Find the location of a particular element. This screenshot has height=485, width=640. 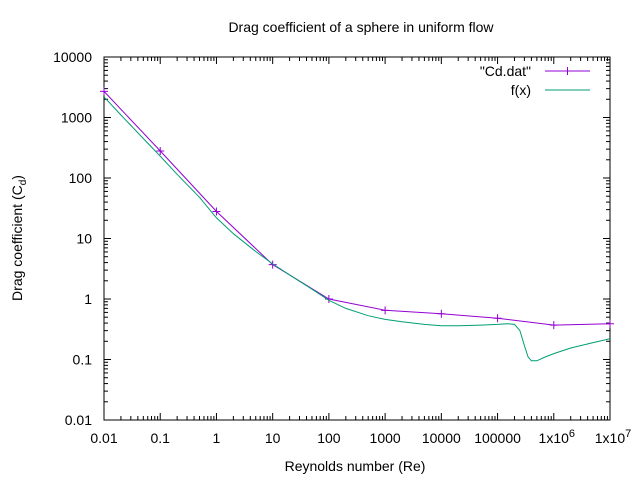

x-tick-label: 1x10⁷ is located at coordinates (613, 437).